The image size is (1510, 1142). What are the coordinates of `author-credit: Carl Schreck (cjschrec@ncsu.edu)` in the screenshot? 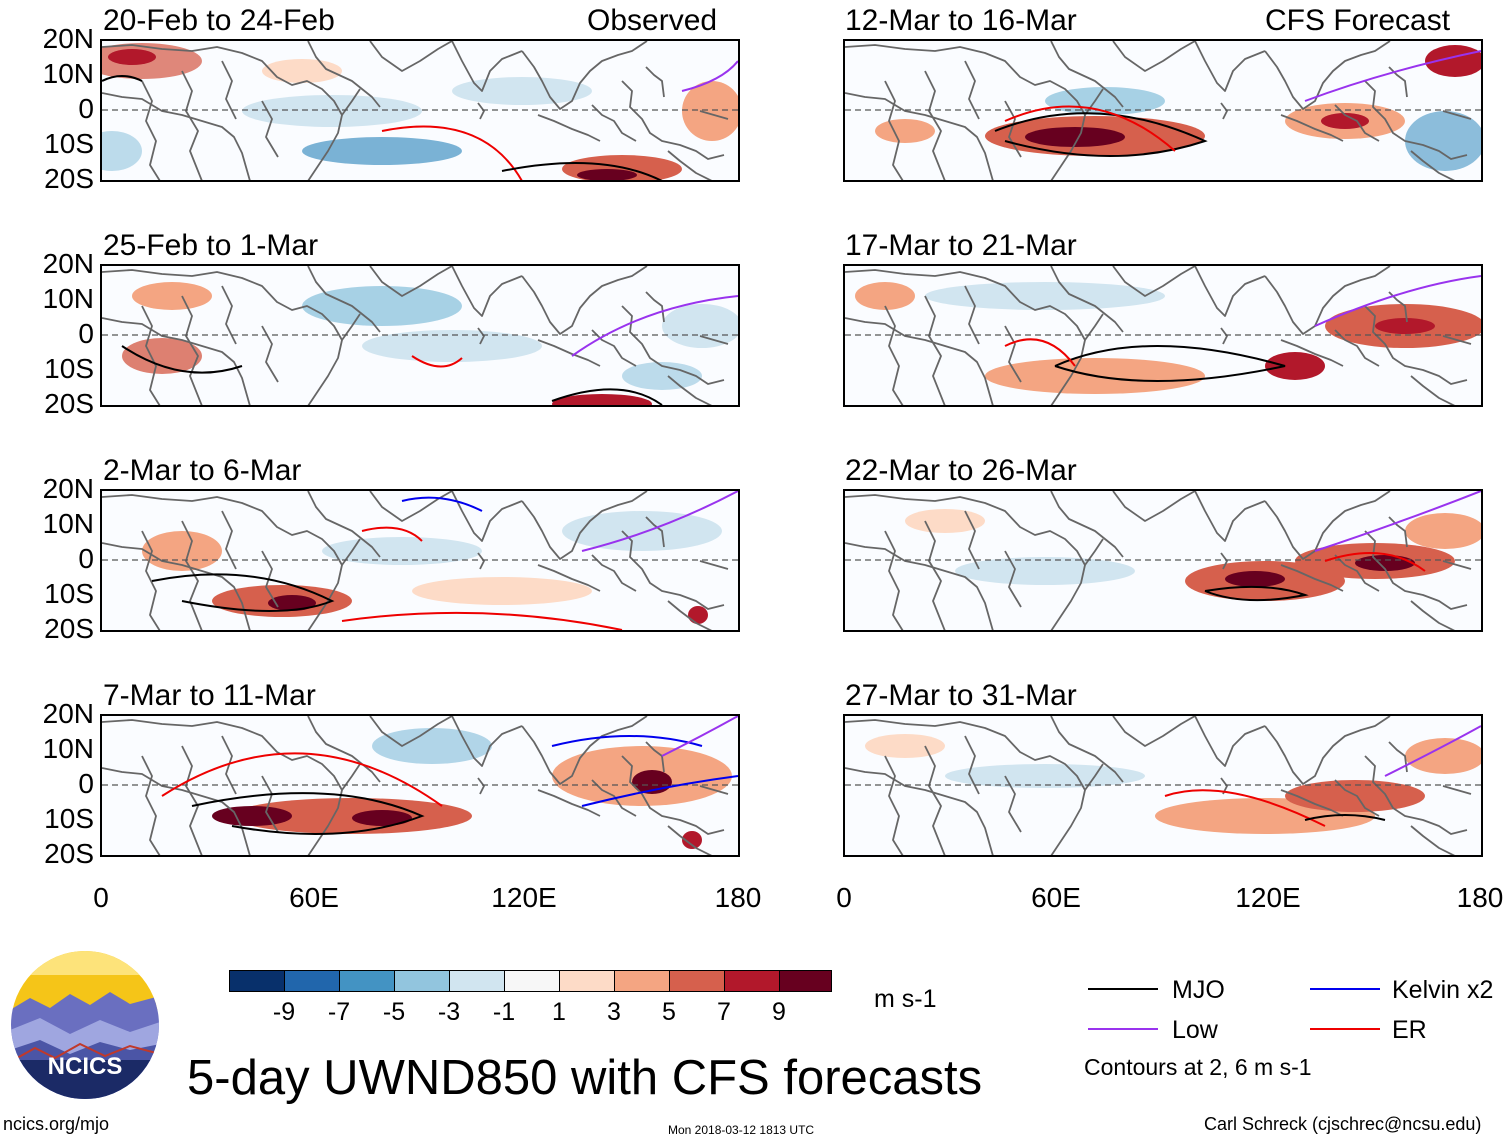 It's located at (1343, 1124).